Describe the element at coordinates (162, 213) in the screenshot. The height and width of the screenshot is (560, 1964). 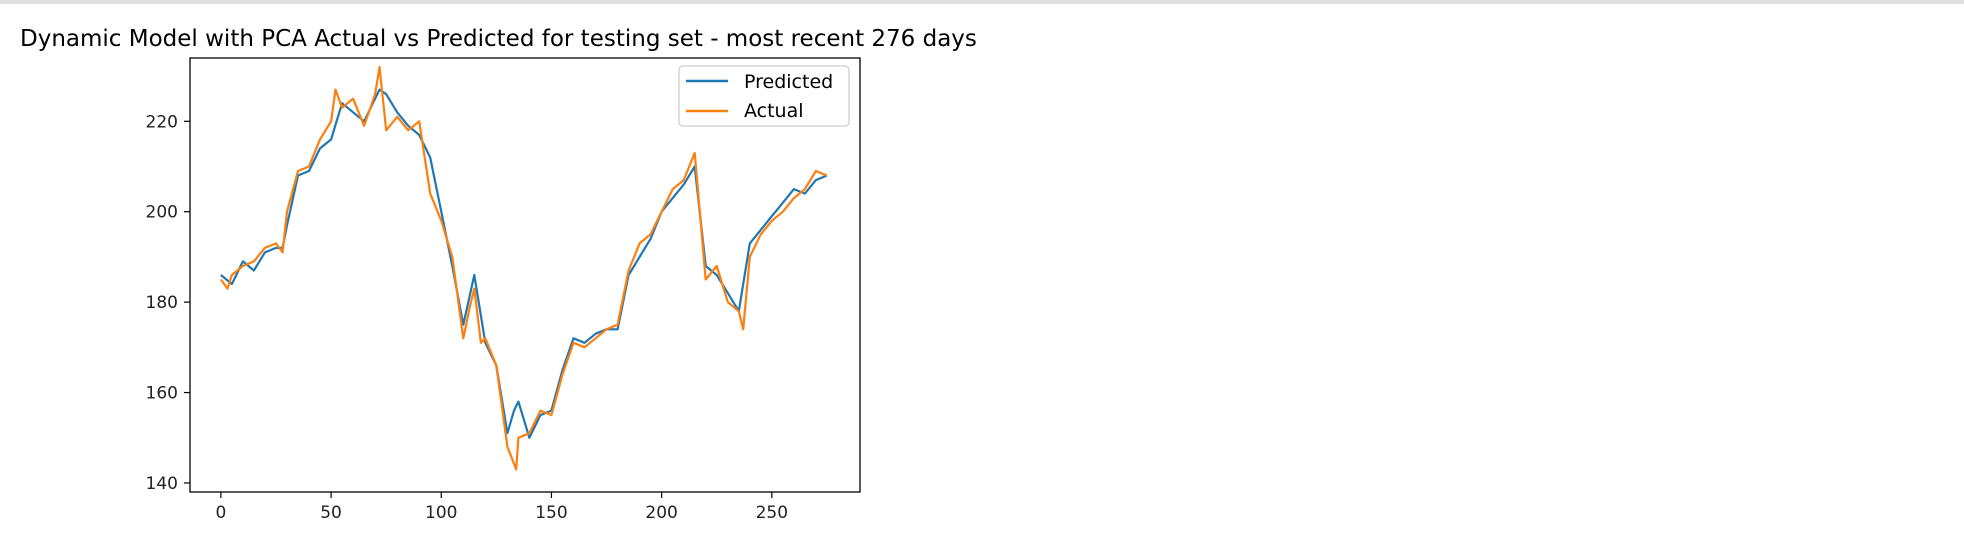
I see `y-tick-label: 200` at that location.